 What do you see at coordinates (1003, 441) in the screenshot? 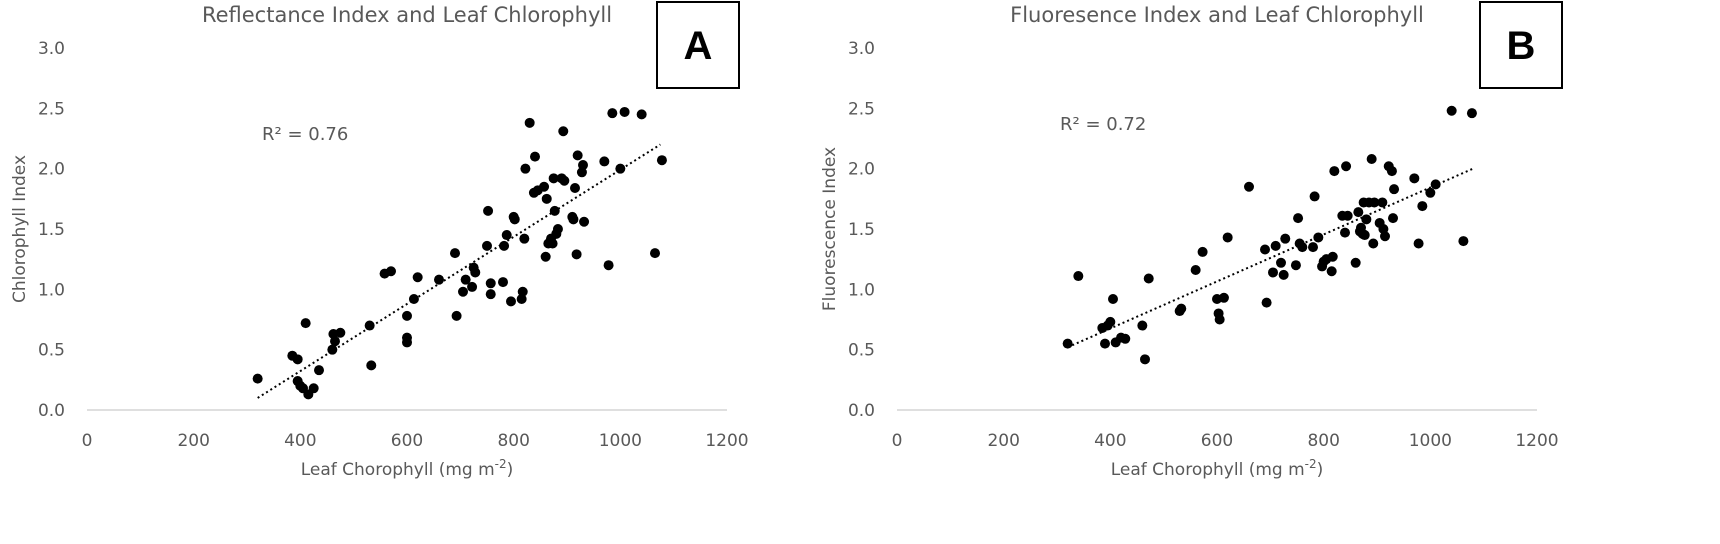
I see `x-tick-label: 200` at bounding box center [1003, 441].